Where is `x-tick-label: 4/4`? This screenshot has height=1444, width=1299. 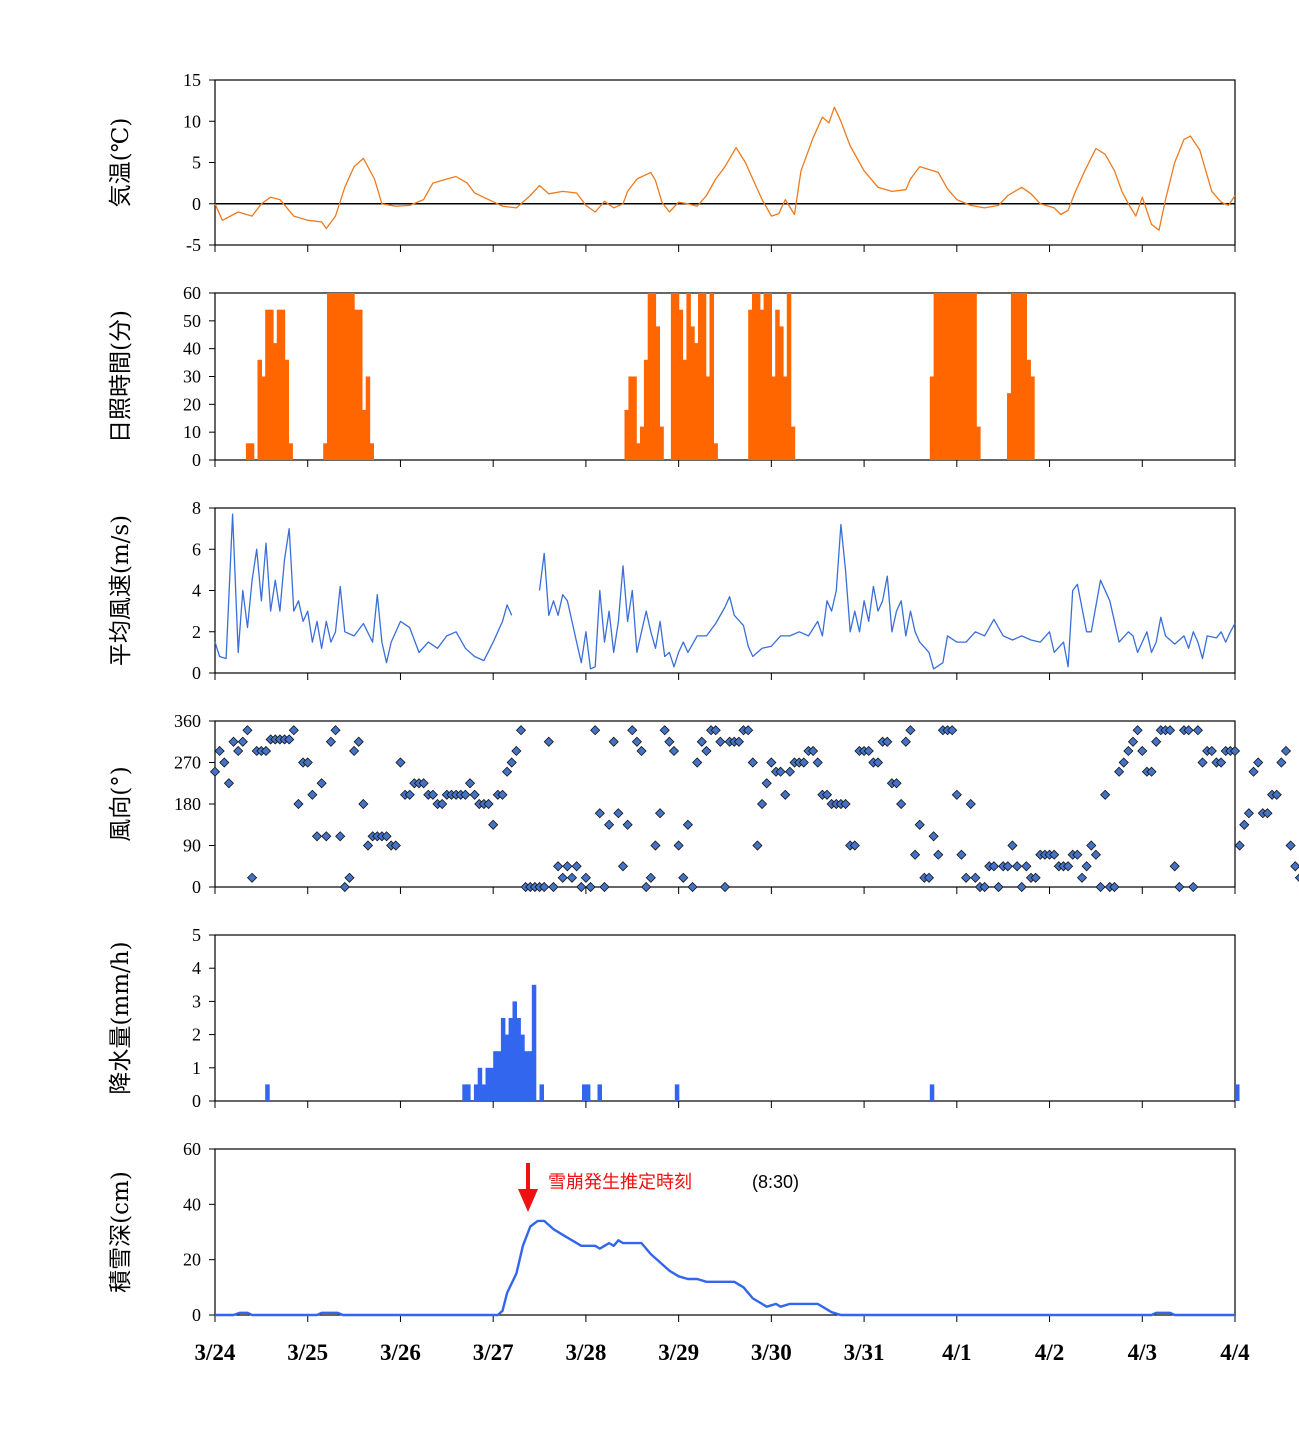
x-tick-label: 4/4 is located at coordinates (1235, 1352).